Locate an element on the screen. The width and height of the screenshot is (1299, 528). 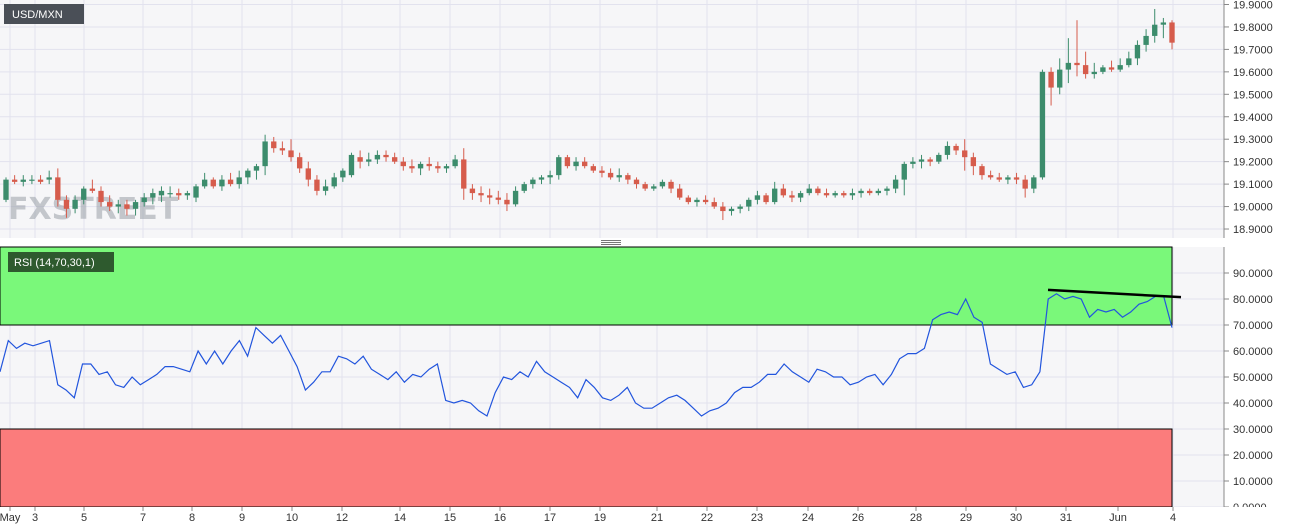
x-tick-label: 10 is located at coordinates (292, 518).